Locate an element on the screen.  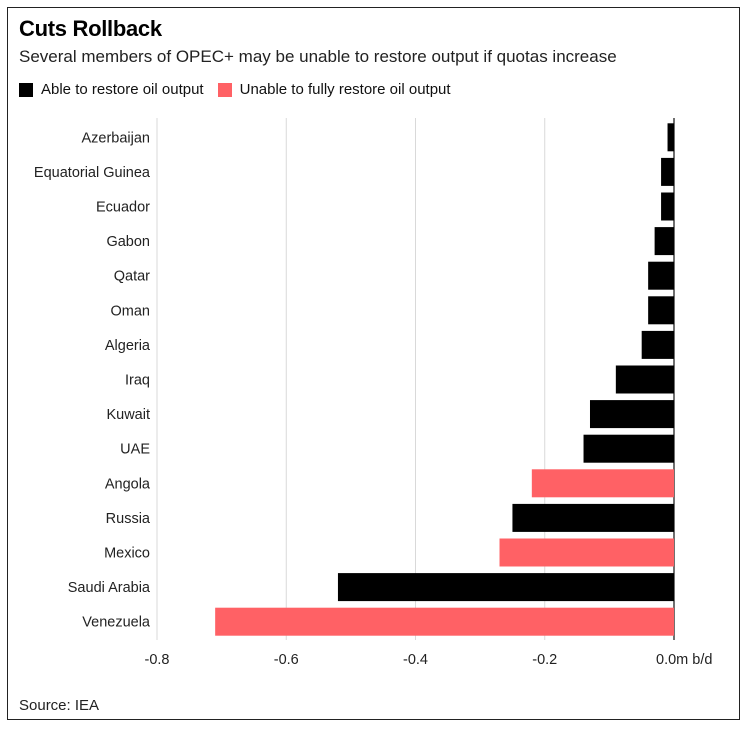
category-label: Russia is located at coordinates (128, 519).